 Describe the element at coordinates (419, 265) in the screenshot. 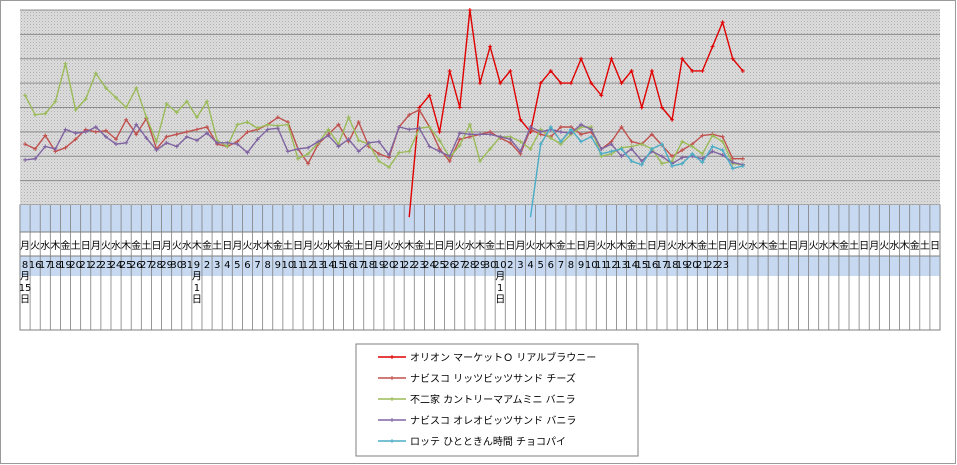

I see `date-label: 23` at that location.